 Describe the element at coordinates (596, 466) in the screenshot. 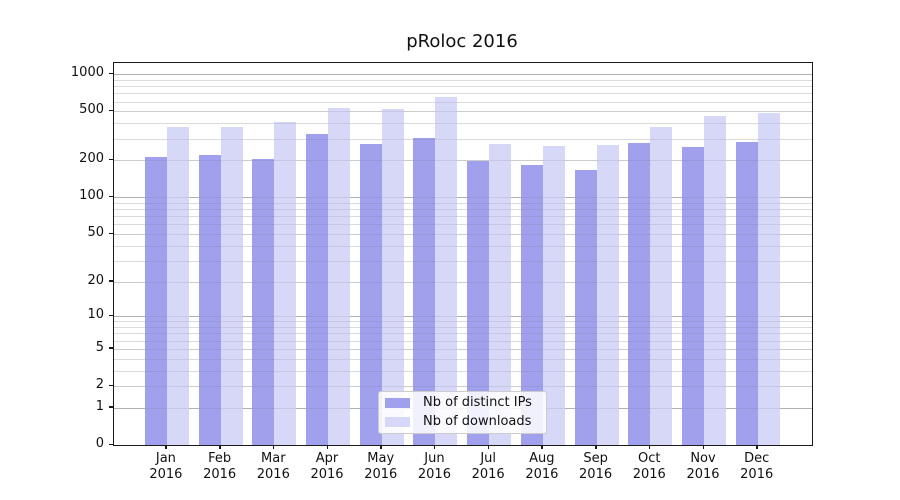

I see `x-tick-label-sep: Sep 2016` at that location.